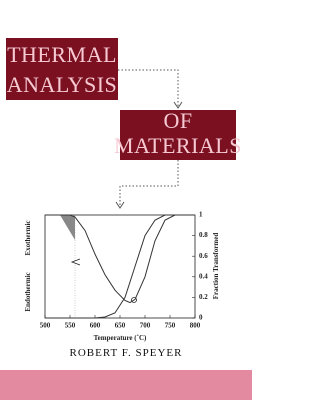 The image size is (320, 400). What do you see at coordinates (126, 385) in the screenshot?
I see `bottom-band` at bounding box center [126, 385].